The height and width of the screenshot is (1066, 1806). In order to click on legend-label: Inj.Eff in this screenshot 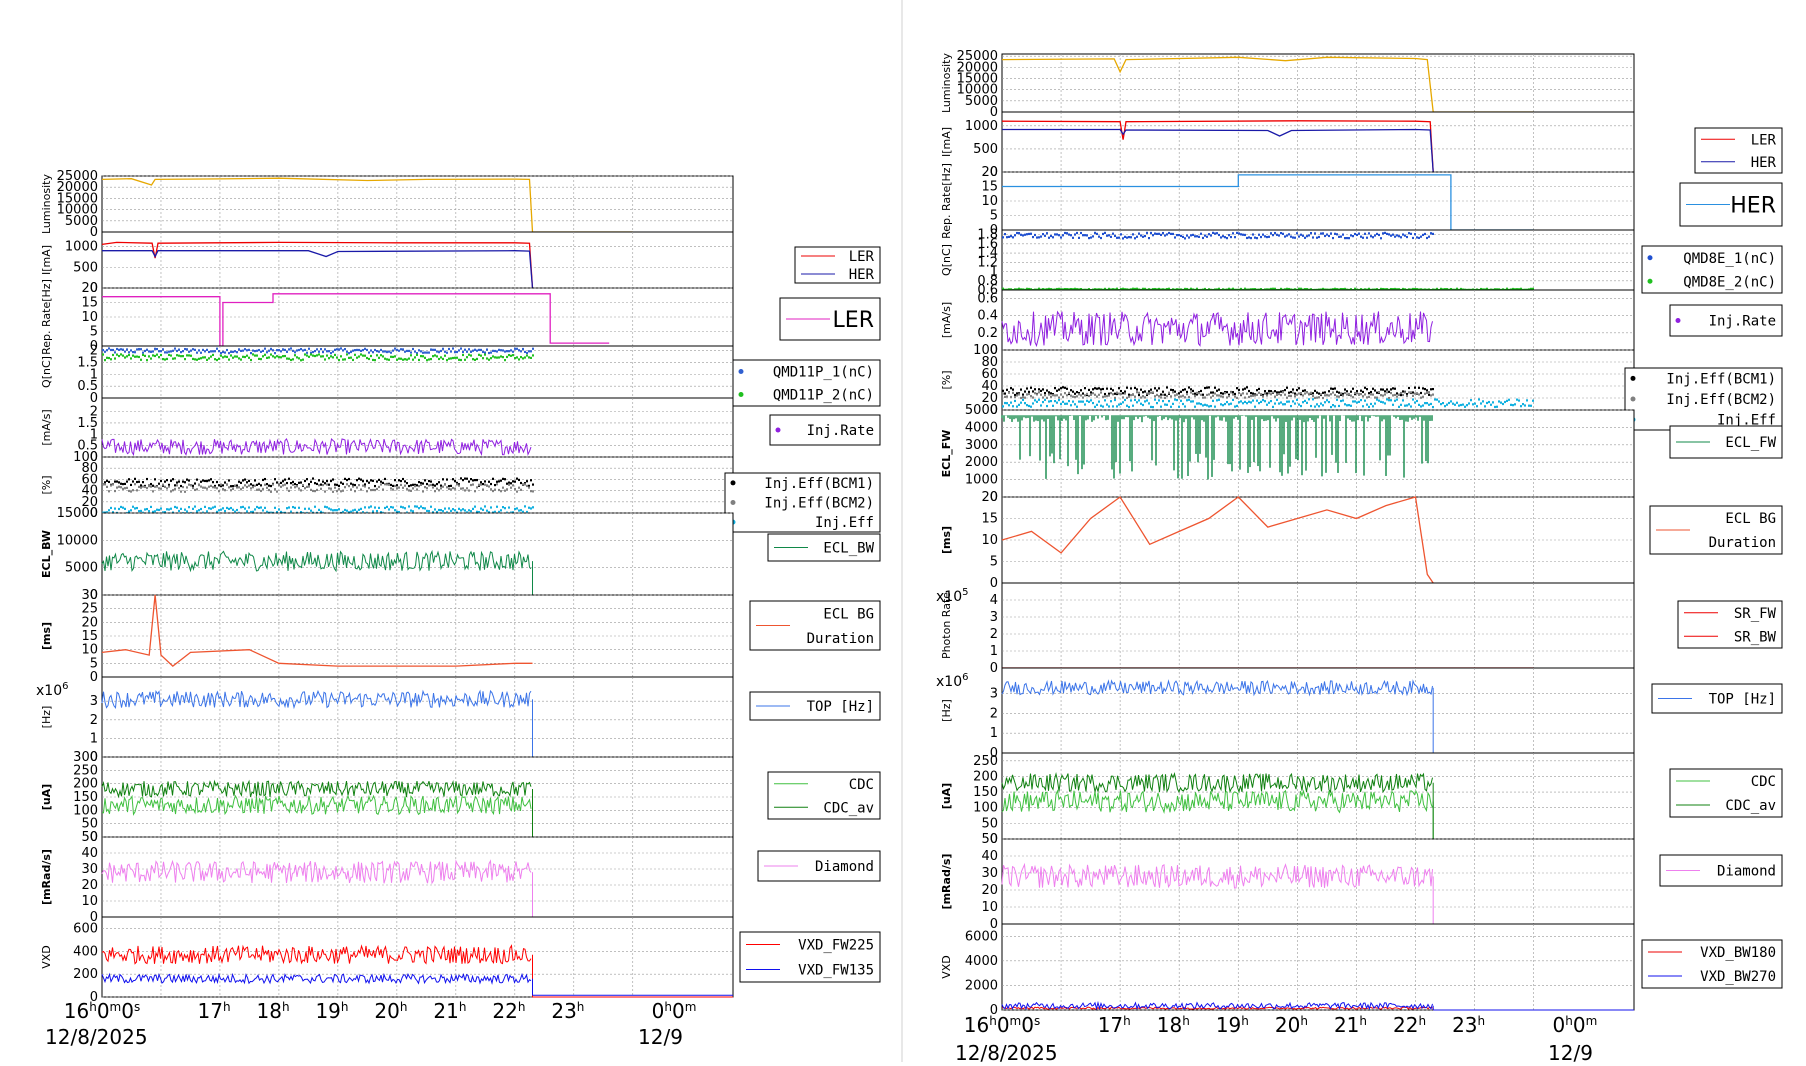, I will do `click(1746, 421)`.